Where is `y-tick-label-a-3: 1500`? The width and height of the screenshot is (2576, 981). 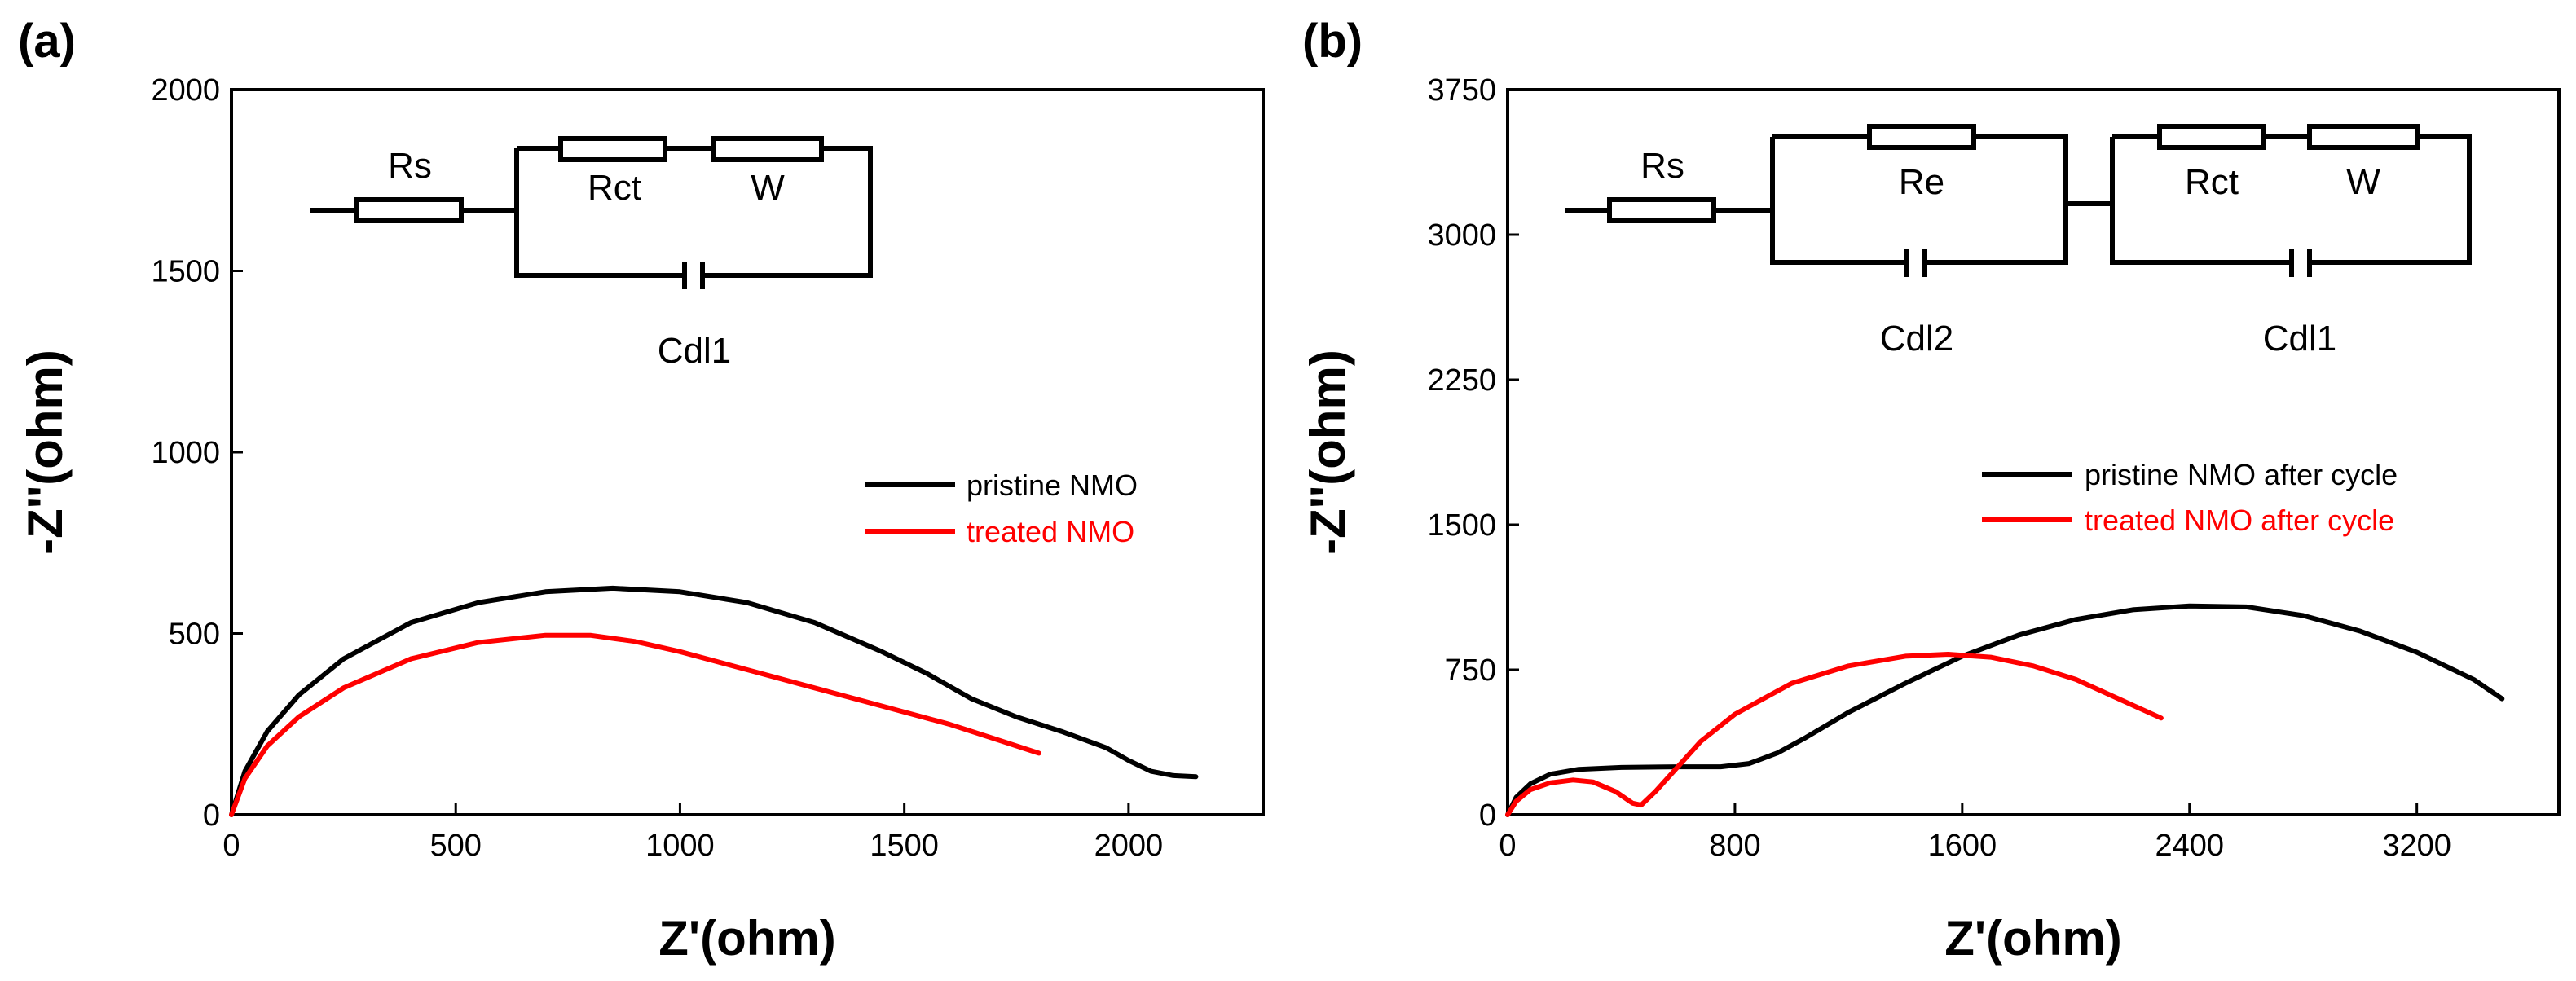
y-tick-label-a-3: 1500 is located at coordinates (186, 272).